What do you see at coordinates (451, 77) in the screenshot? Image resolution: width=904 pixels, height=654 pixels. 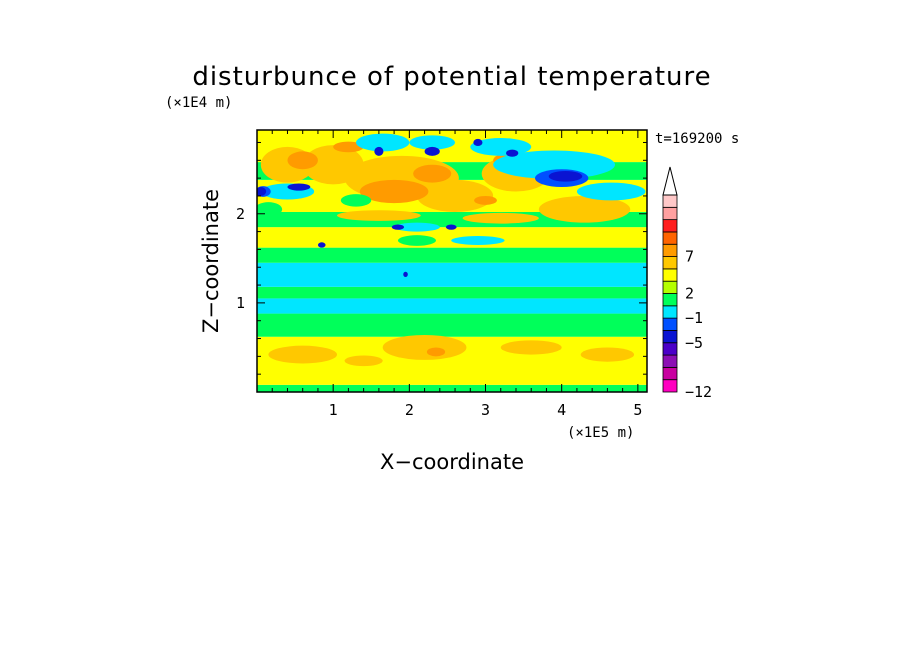 I see `chart-title: disturbunce of potential temperature` at bounding box center [451, 77].